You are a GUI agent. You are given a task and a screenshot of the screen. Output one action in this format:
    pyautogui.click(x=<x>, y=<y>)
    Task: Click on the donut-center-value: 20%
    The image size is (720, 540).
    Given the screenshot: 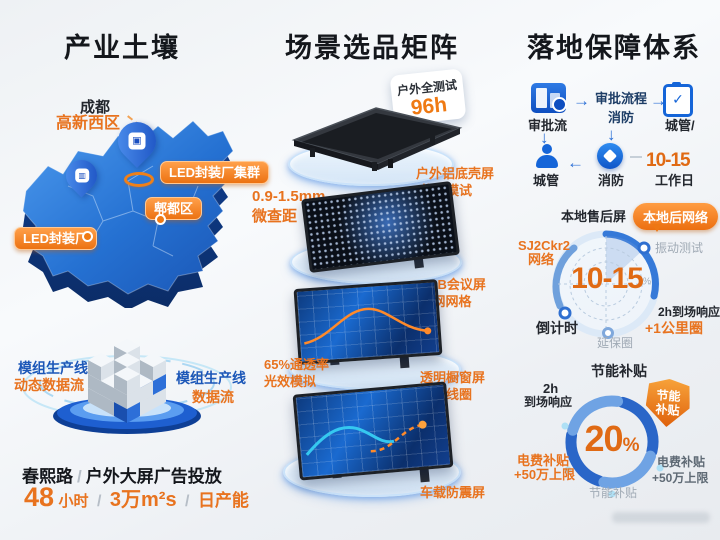 What is the action you would take?
    pyautogui.click(x=612, y=439)
    